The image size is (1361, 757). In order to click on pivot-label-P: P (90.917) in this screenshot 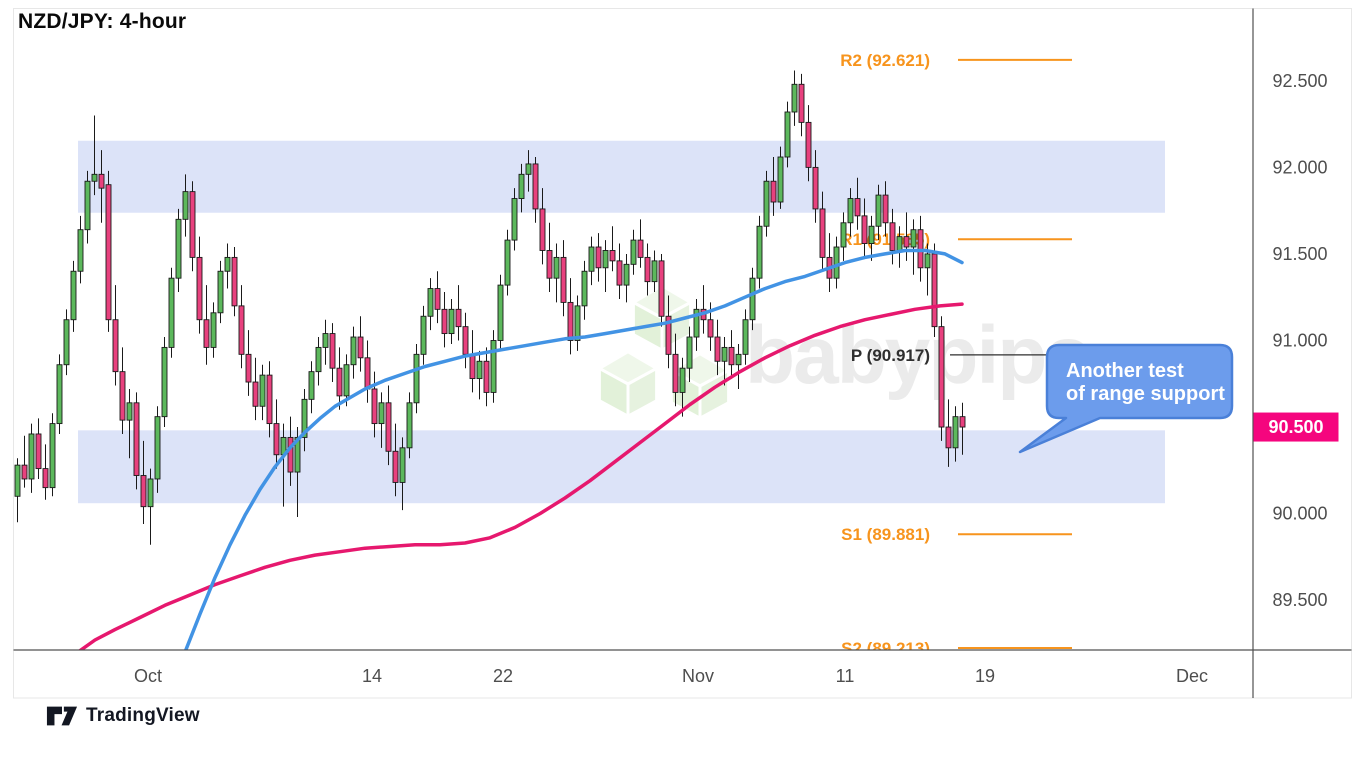, I will do `click(890, 355)`.